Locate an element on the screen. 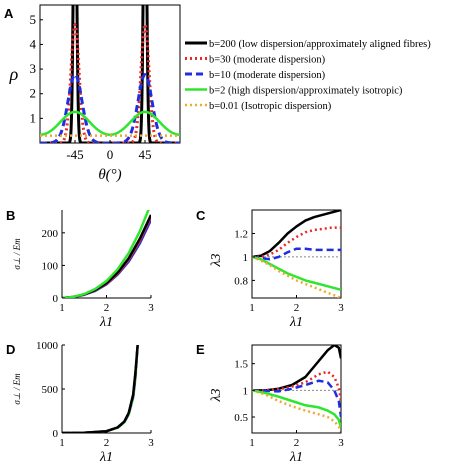 The width and height of the screenshot is (474, 466). x-axis-label: θ(°) is located at coordinates (109, 175).